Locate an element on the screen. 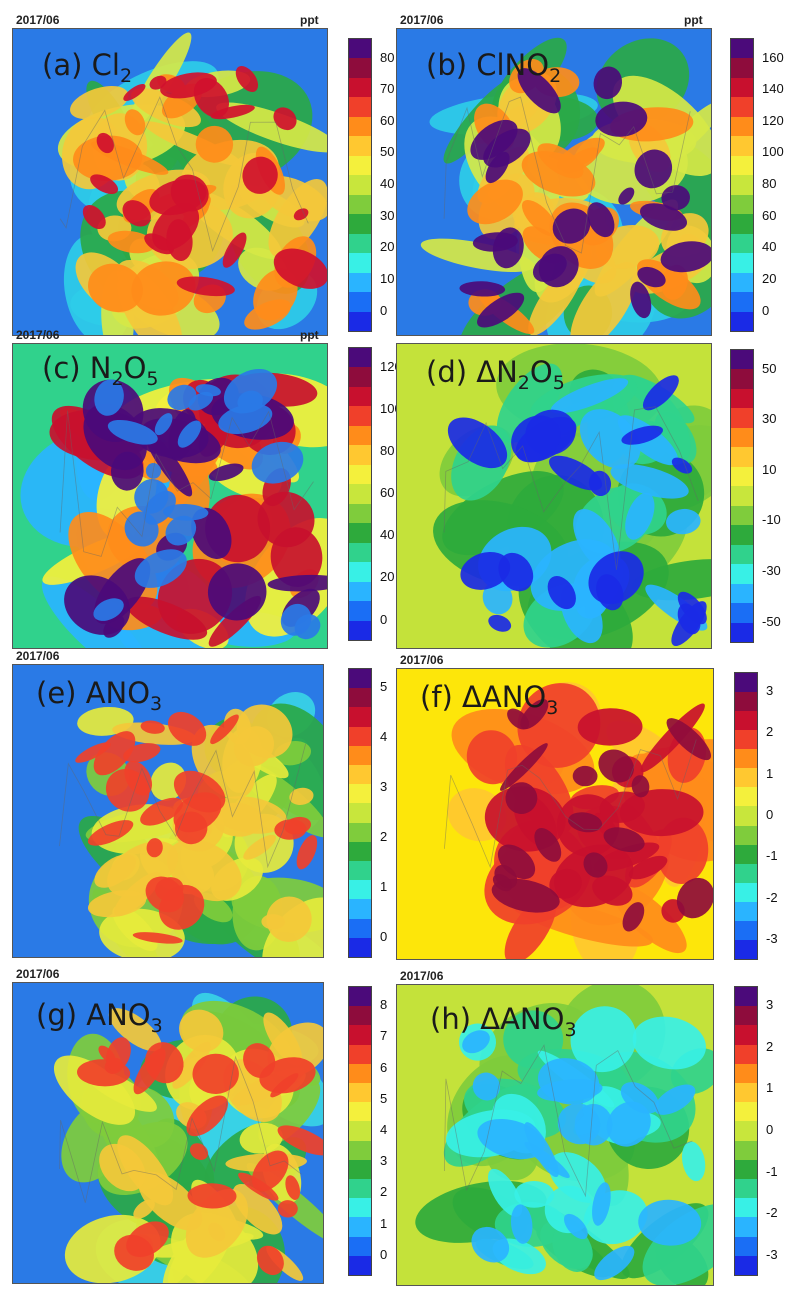  colorbar-tick-label: 1 is located at coordinates (770, 773).